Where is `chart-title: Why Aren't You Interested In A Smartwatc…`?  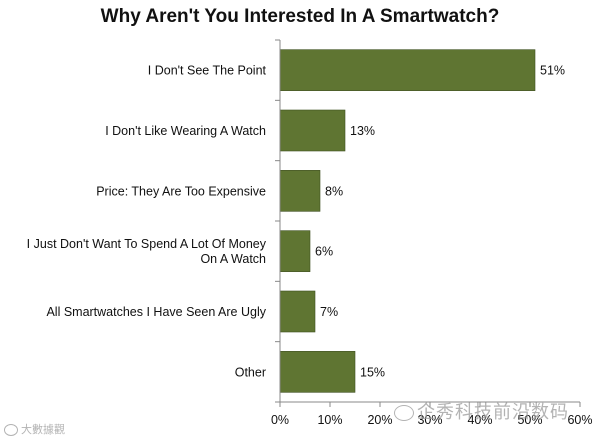 chart-title: Why Aren't You Interested In A Smartwatc… is located at coordinates (300, 16).